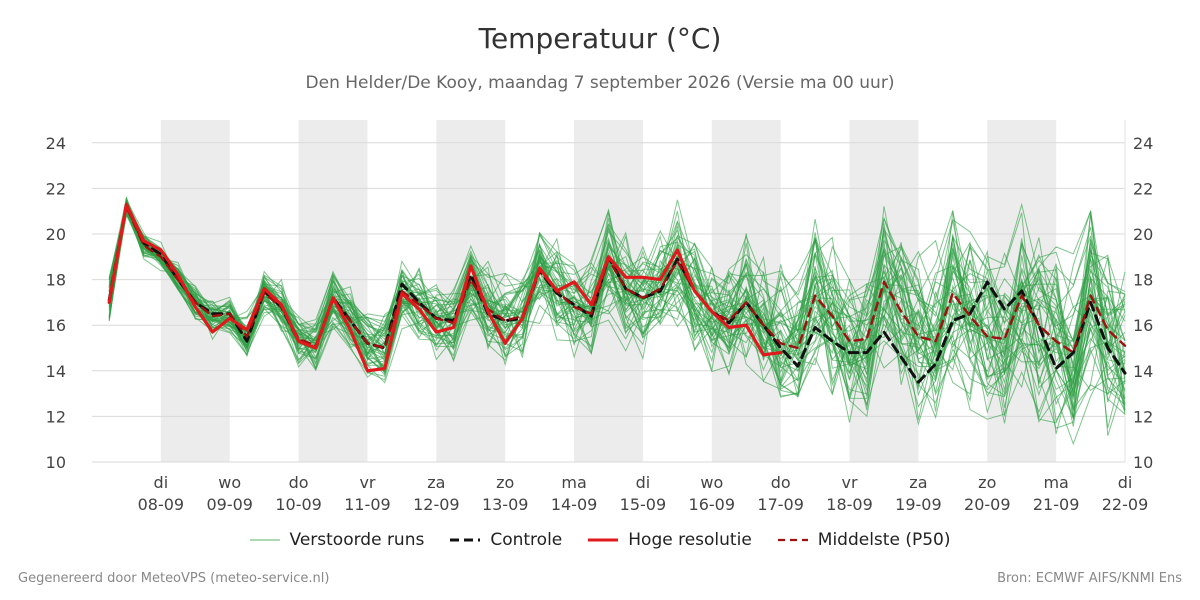  Describe the element at coordinates (367, 482) in the screenshot. I see `x-tick-day-3: vr` at that location.